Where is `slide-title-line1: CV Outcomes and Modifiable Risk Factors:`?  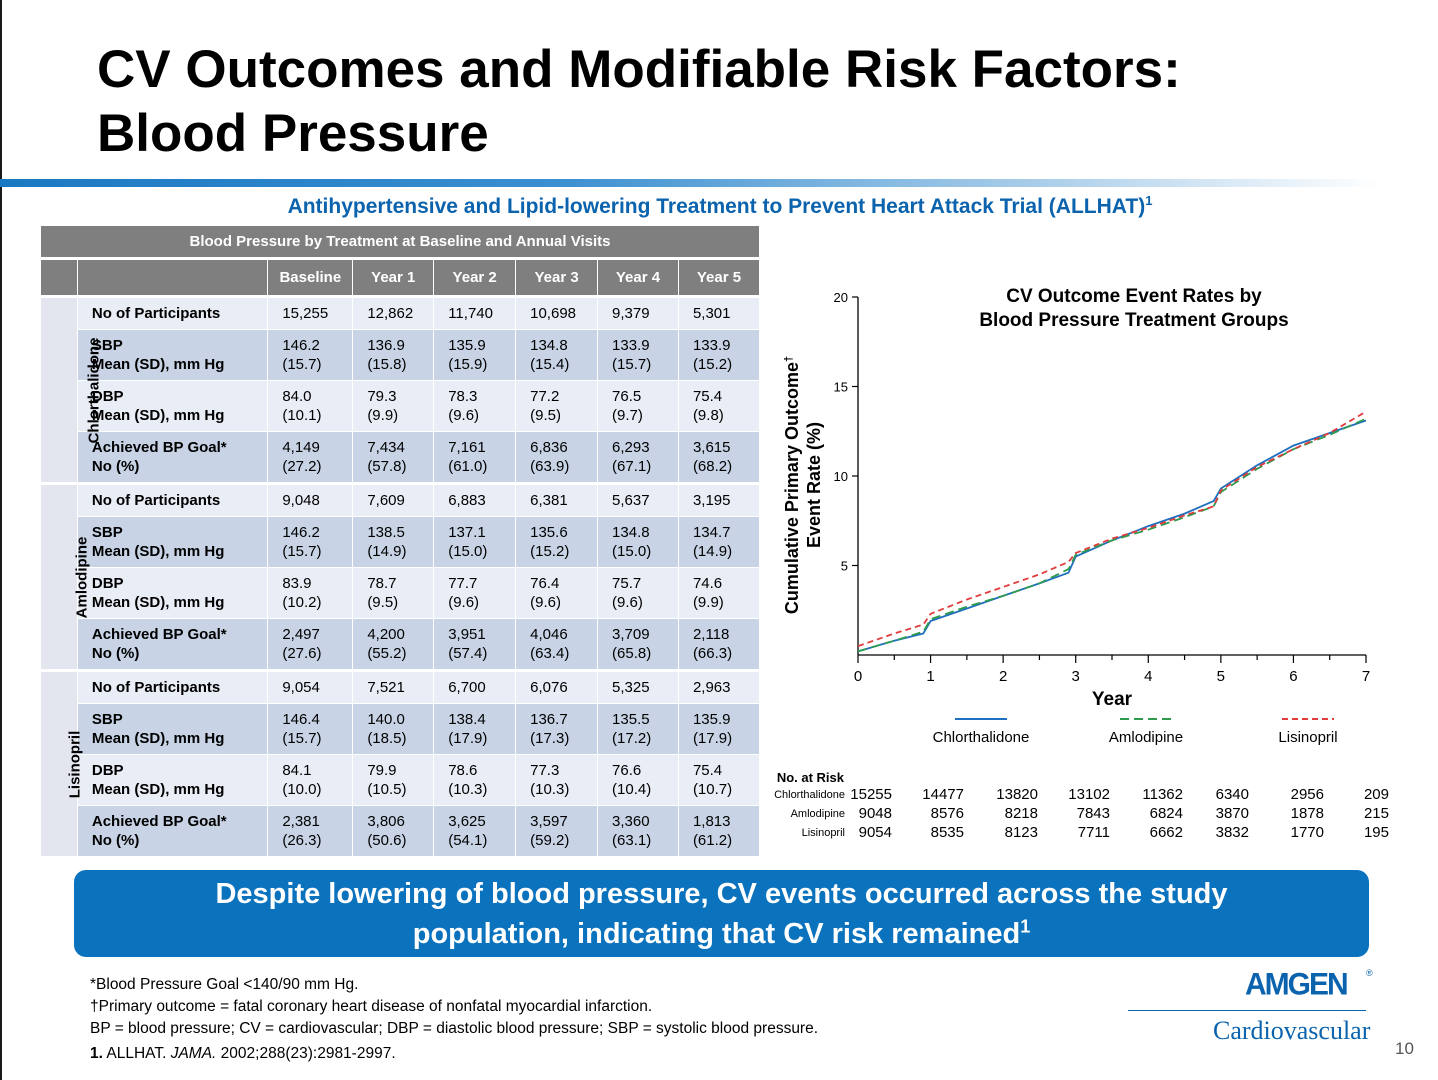
slide-title-line1: CV Outcomes and Modifiable Risk Factors: is located at coordinates (639, 69).